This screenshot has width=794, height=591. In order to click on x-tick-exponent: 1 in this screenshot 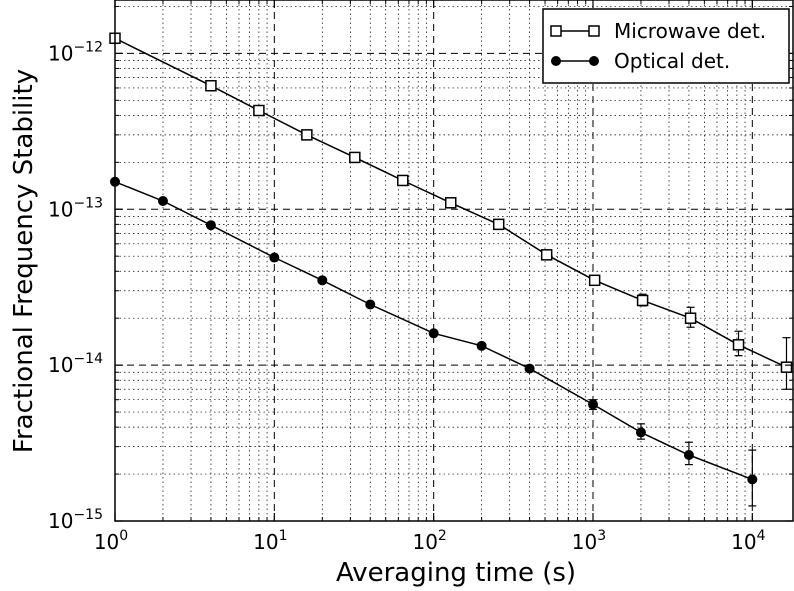, I will do `click(283, 536)`.